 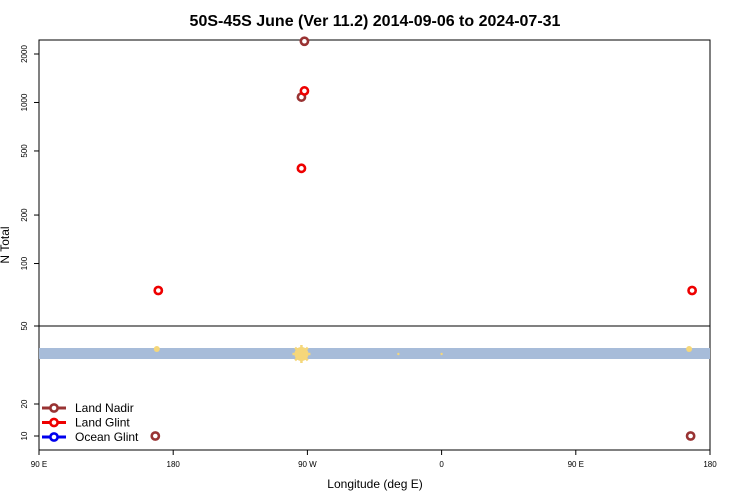 I want to click on legend-label: Land Glint, so click(x=102, y=423).